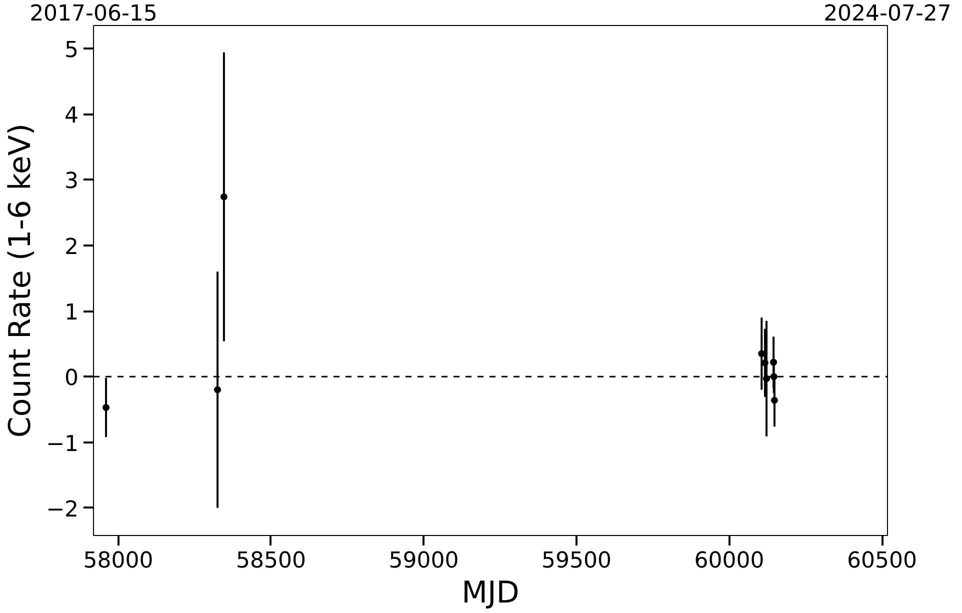 This screenshot has height=613, width=962. I want to click on y-tick-label: 1, so click(71, 313).